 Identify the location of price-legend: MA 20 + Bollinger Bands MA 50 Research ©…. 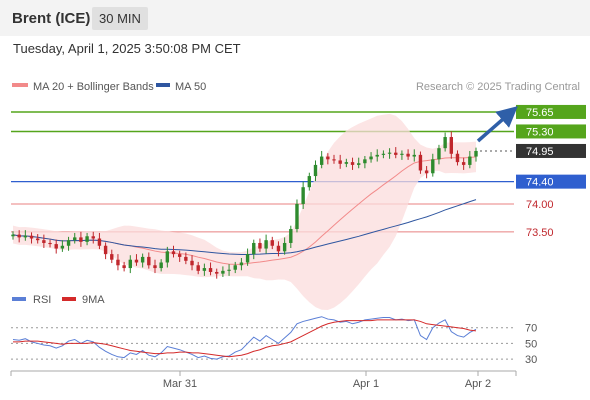
(296, 87).